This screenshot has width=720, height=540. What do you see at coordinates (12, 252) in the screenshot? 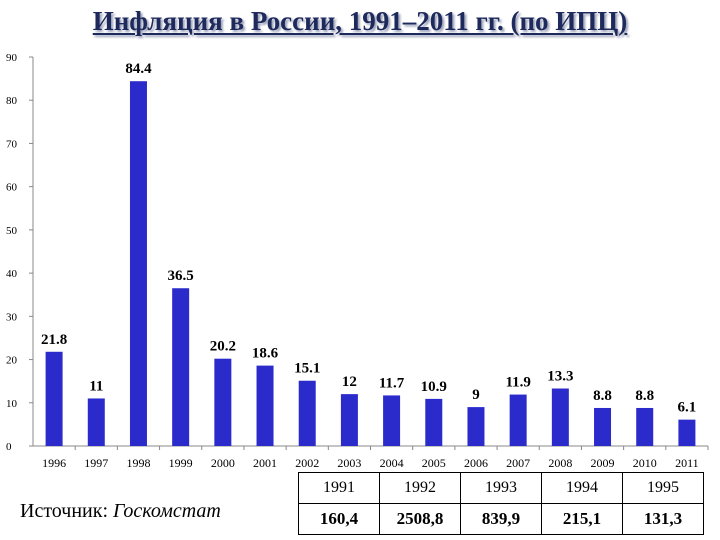
I see `y-axis-ticks: 0 10 20 30 40 50 60 70 80 90` at bounding box center [12, 252].